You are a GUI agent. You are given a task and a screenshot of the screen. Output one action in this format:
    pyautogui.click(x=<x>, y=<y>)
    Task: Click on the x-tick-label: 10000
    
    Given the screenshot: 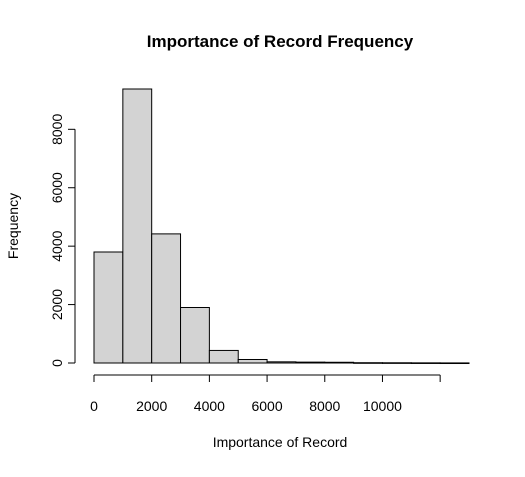 What is the action you would take?
    pyautogui.click(x=382, y=406)
    